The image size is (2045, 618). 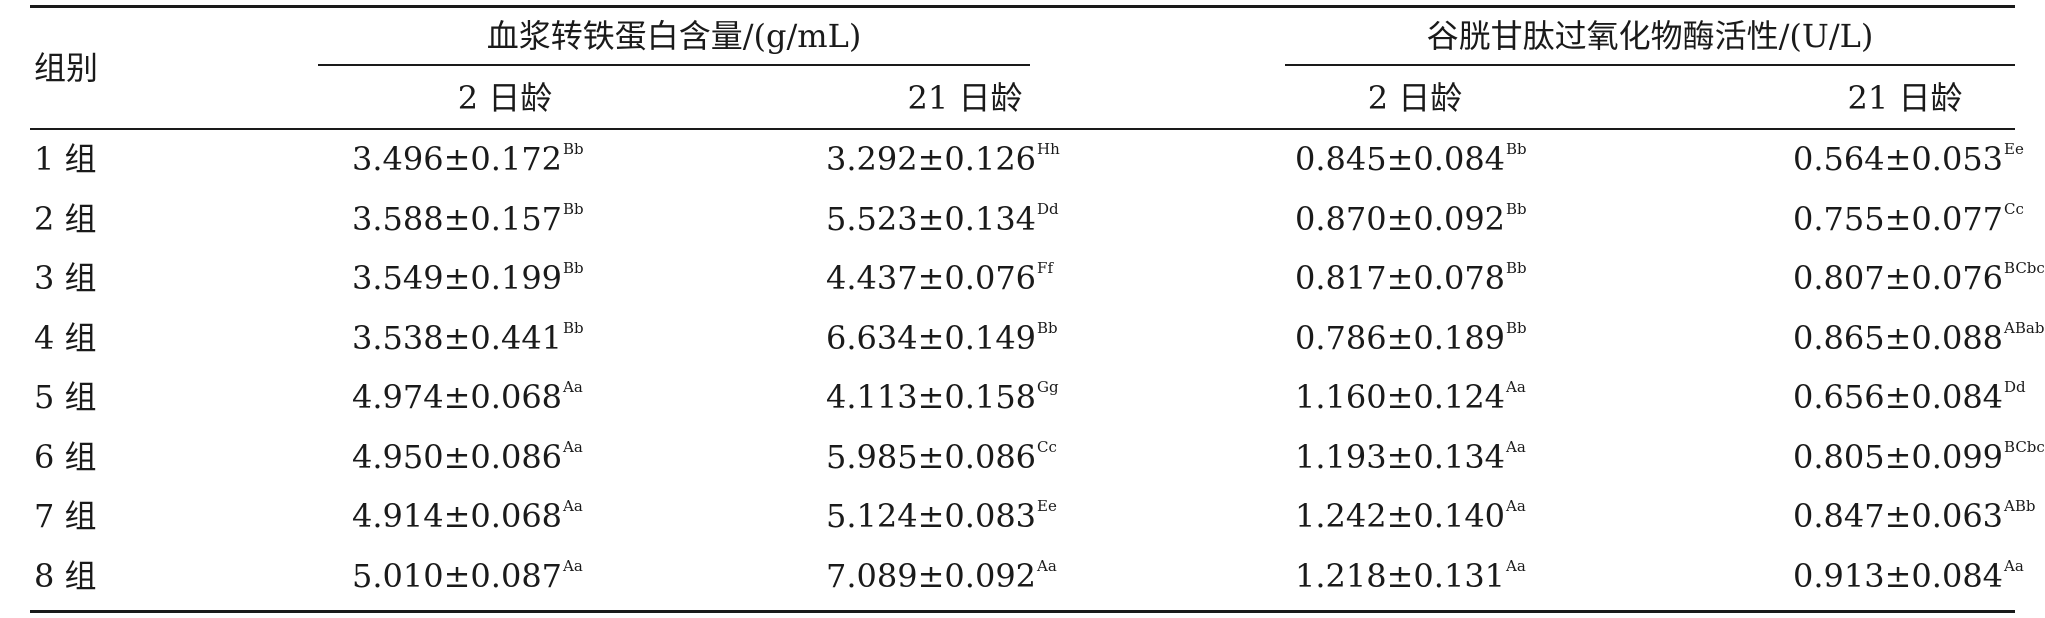 I want to click on table-cell: 6.634±0.149Bb, so click(x=942, y=338).